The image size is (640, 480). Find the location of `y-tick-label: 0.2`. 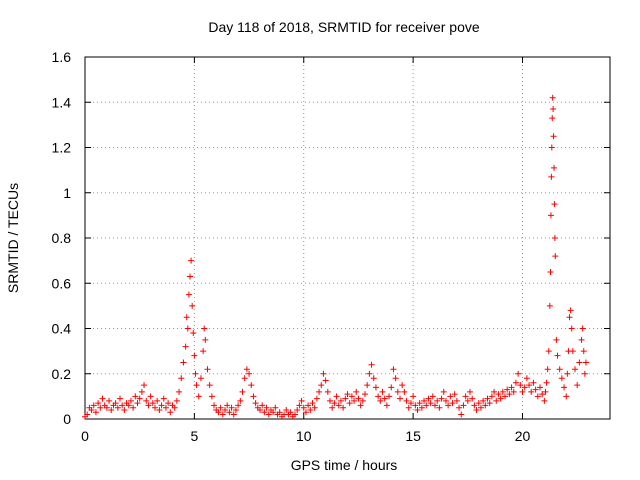

y-tick-label: 0.2 is located at coordinates (62, 374).